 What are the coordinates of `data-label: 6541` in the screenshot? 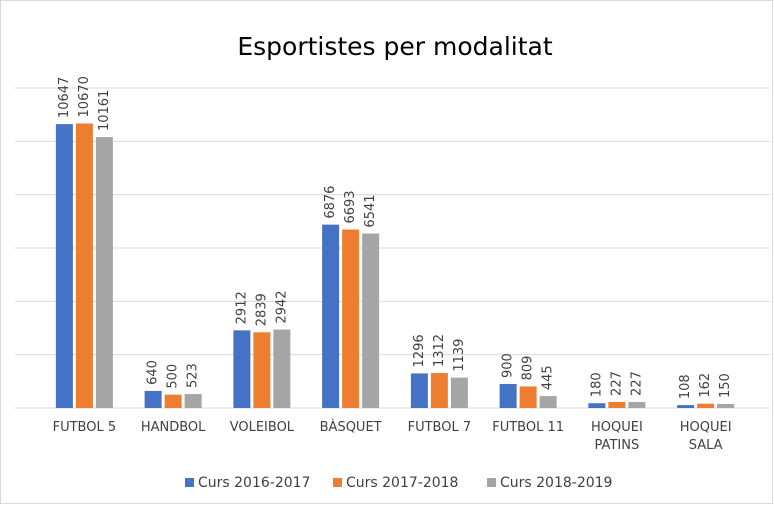 It's located at (370, 210).